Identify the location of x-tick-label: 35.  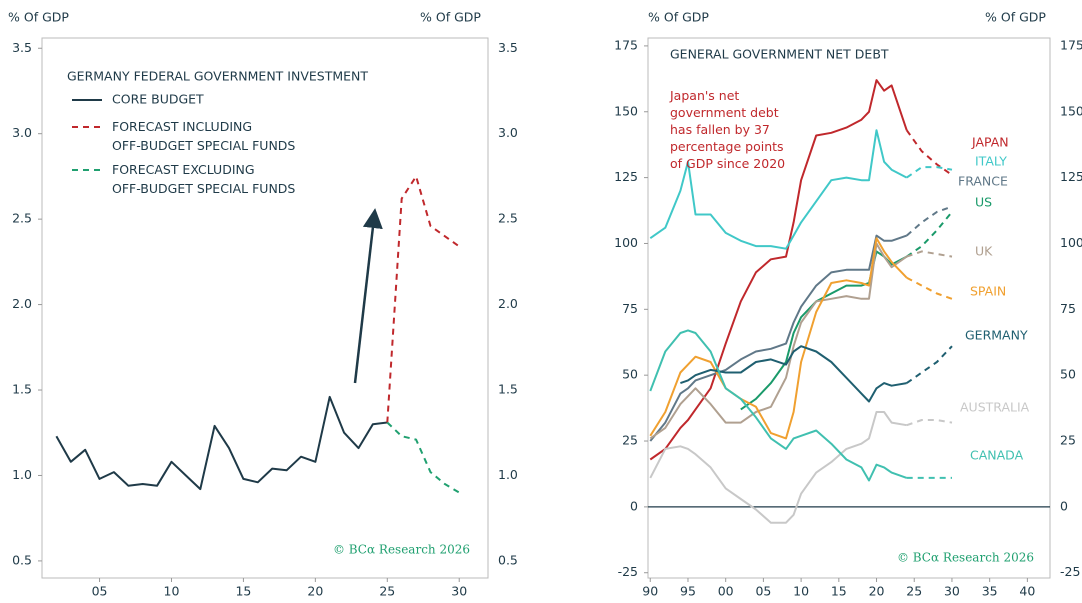
(990, 591).